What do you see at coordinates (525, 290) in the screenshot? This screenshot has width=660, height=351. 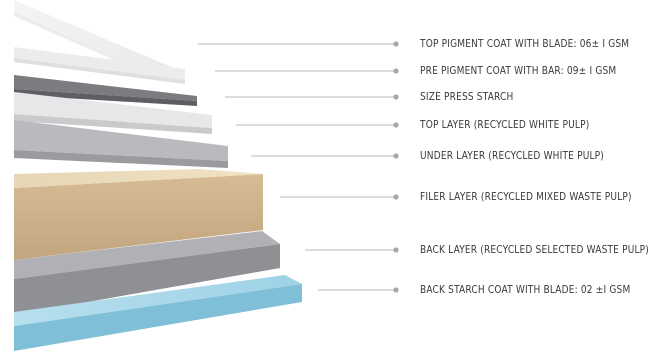 I see `layer-label-8: BACK STARCH COAT WITH BLADE: 02 ±I GSM` at bounding box center [525, 290].